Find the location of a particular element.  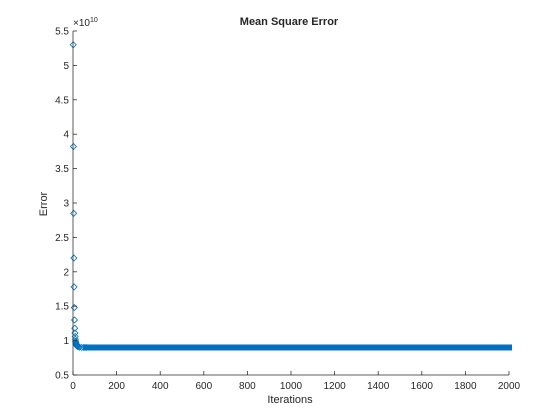

x-tick-label: 1200 is located at coordinates (334, 386).